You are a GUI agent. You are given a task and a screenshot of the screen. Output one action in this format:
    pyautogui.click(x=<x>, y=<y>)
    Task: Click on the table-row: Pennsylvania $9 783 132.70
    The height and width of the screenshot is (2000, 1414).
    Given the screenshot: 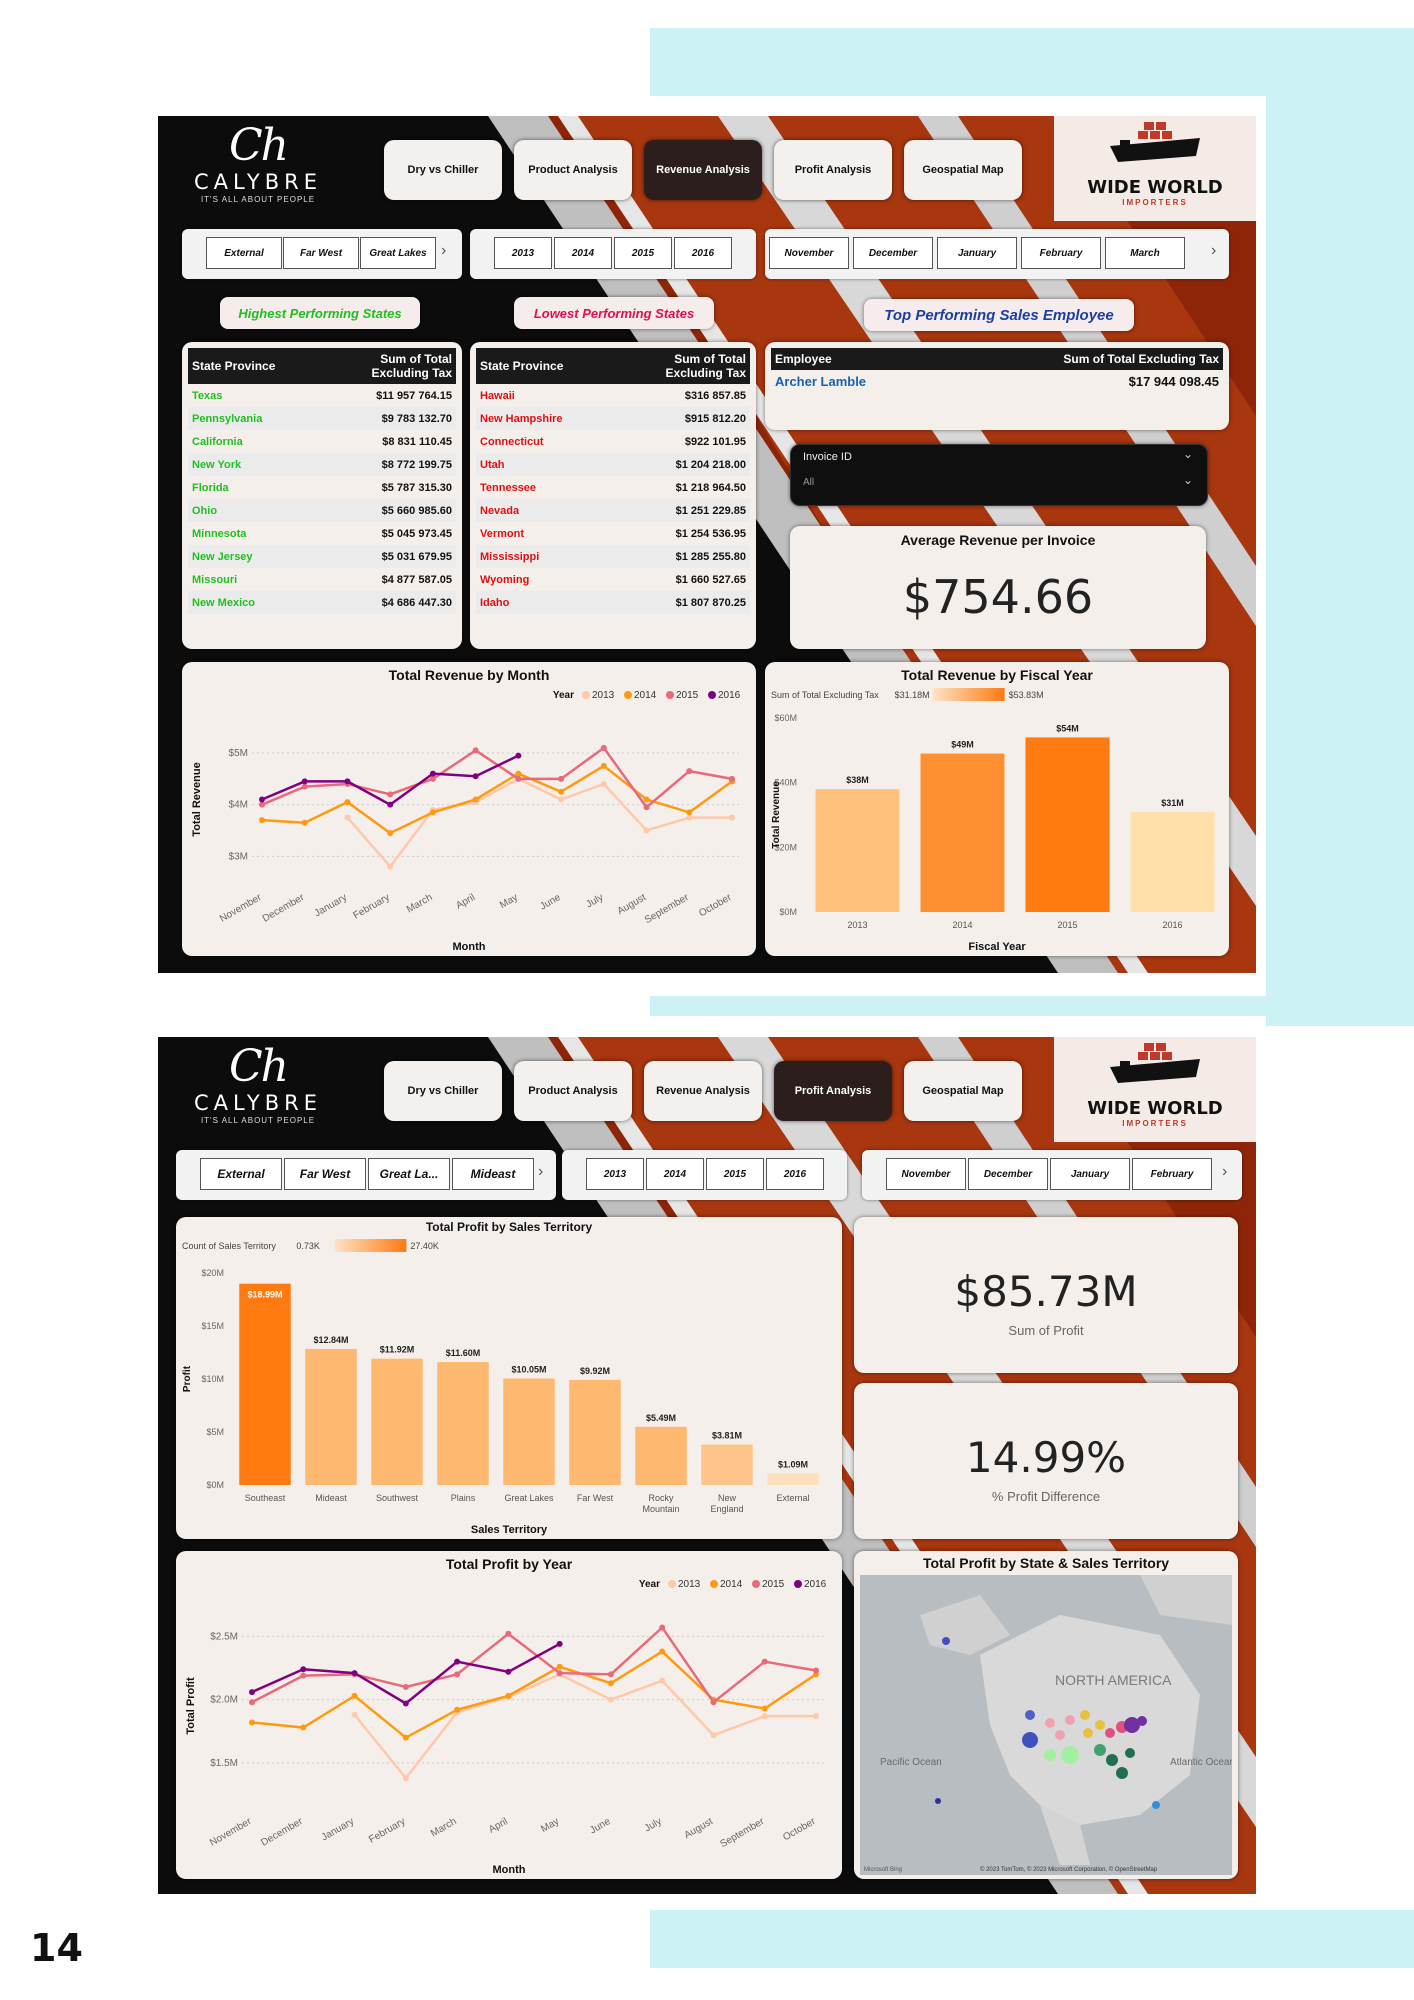 What is the action you would take?
    pyautogui.click(x=322, y=418)
    